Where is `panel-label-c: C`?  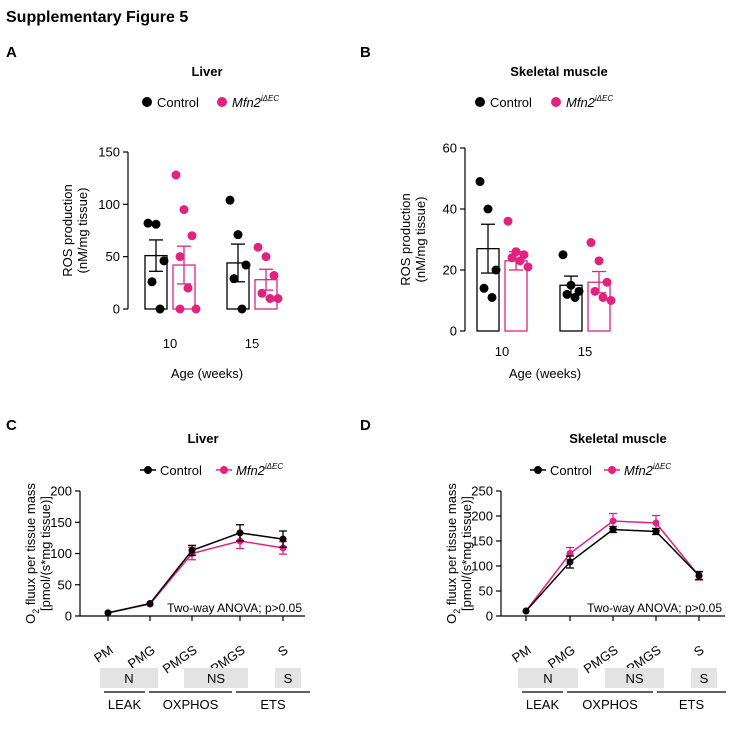
panel-label-c: C is located at coordinates (11, 425).